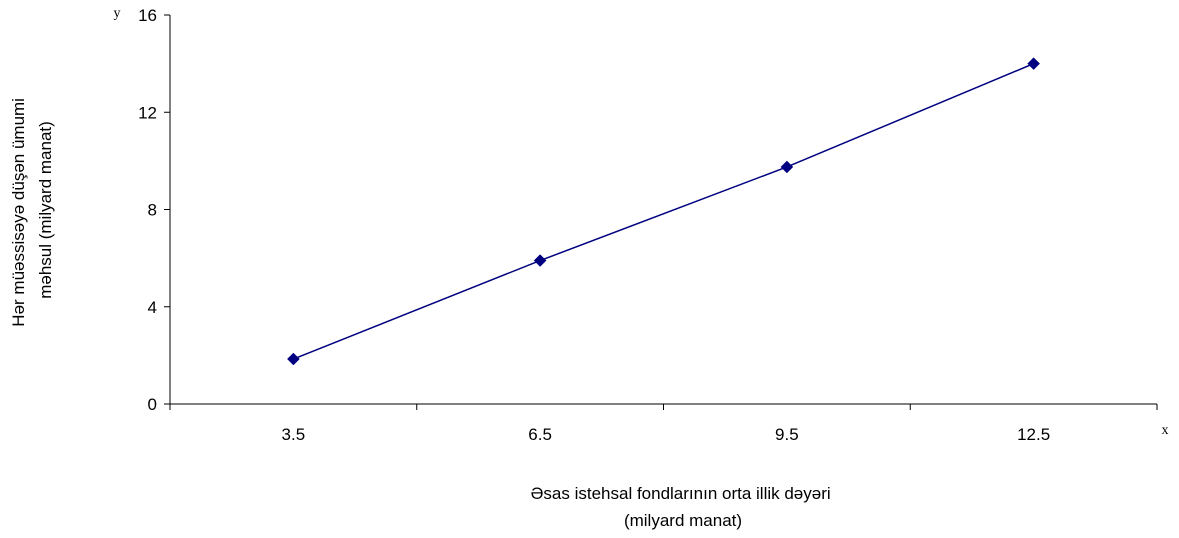 This screenshot has height=538, width=1179. Describe the element at coordinates (117, 13) in the screenshot. I see `y-axis-letter: y` at that location.